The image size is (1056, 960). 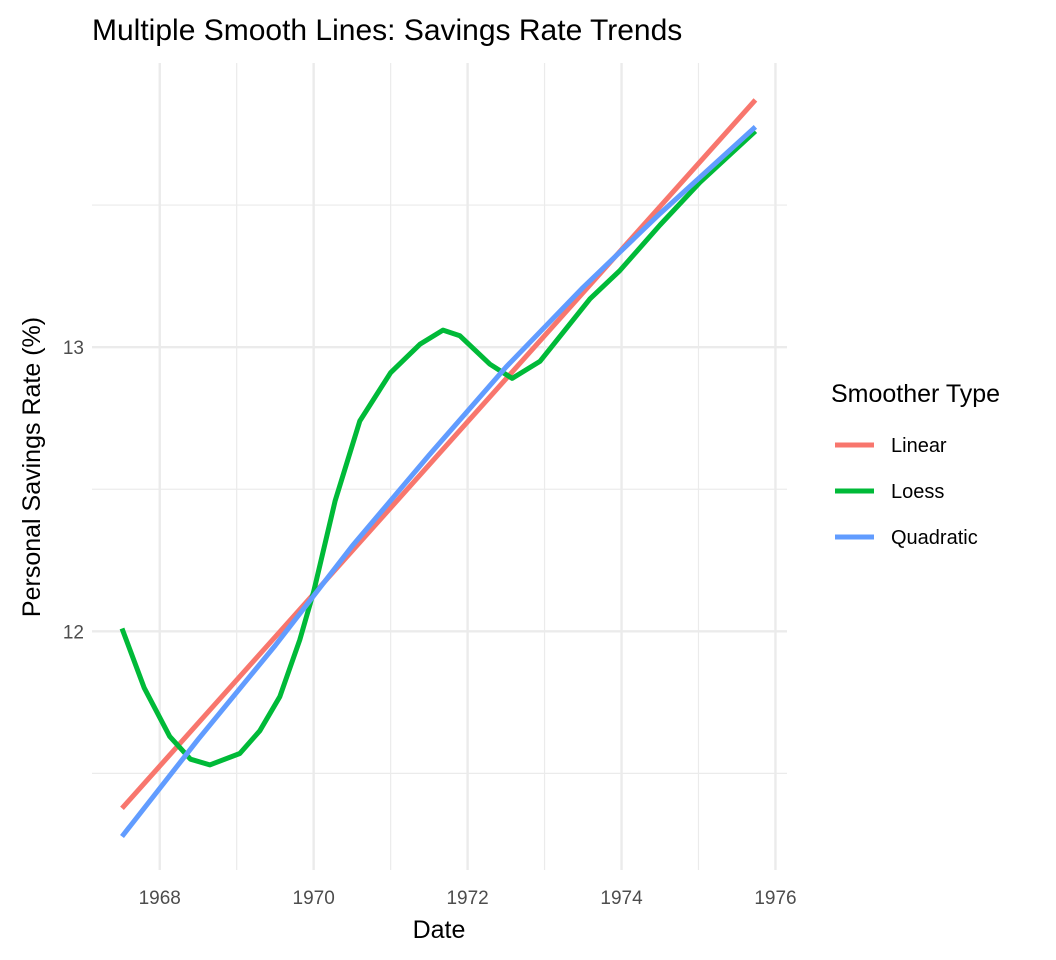 I want to click on x-tick-label: 1976, so click(x=775, y=898).